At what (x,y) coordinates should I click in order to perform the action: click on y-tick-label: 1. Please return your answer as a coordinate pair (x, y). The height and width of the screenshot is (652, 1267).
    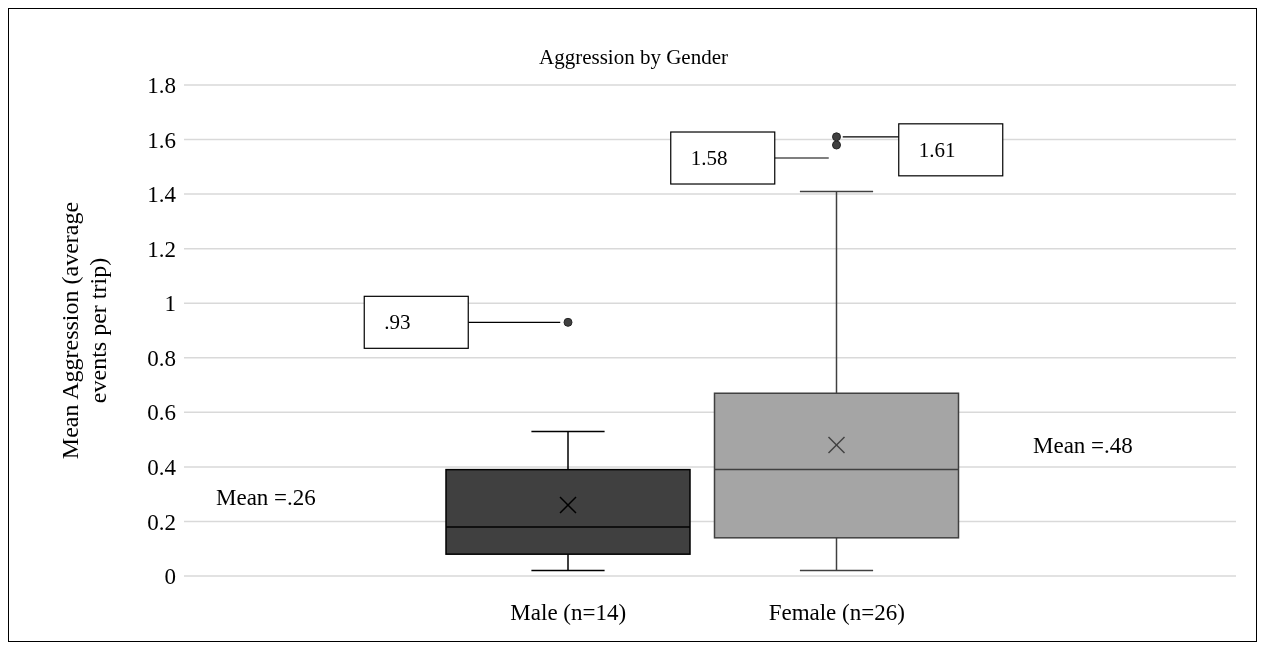
    Looking at the image, I should click on (170, 304).